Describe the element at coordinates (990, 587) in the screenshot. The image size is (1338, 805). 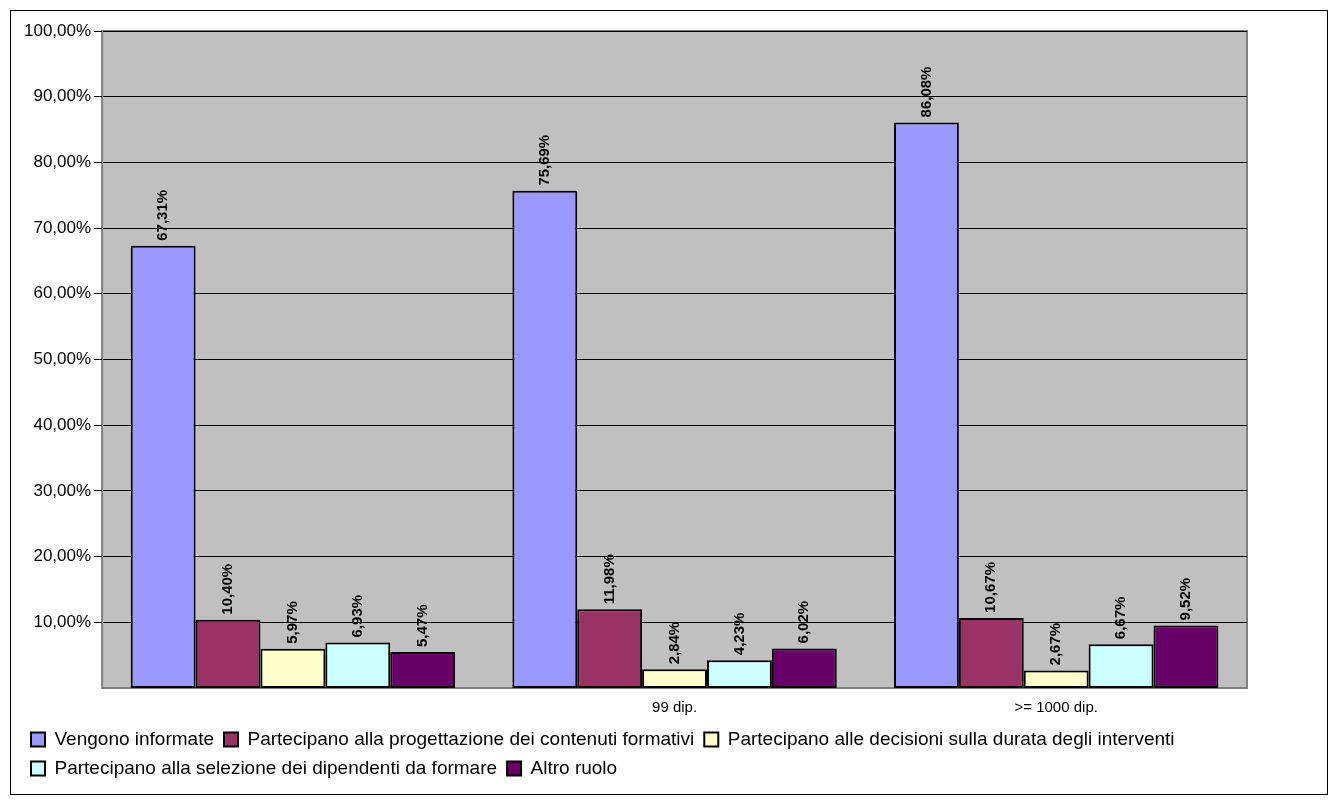
I see `data-label: 10,67%` at that location.